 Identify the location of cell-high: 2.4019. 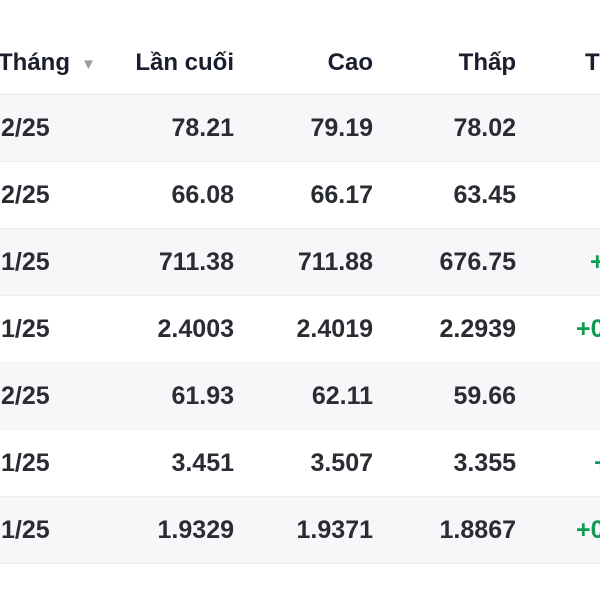
(334, 328).